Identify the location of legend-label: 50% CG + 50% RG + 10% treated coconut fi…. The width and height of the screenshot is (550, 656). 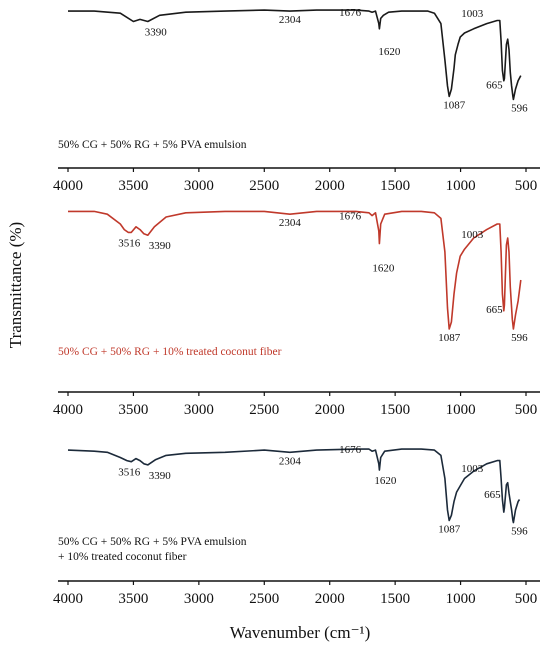
(170, 352).